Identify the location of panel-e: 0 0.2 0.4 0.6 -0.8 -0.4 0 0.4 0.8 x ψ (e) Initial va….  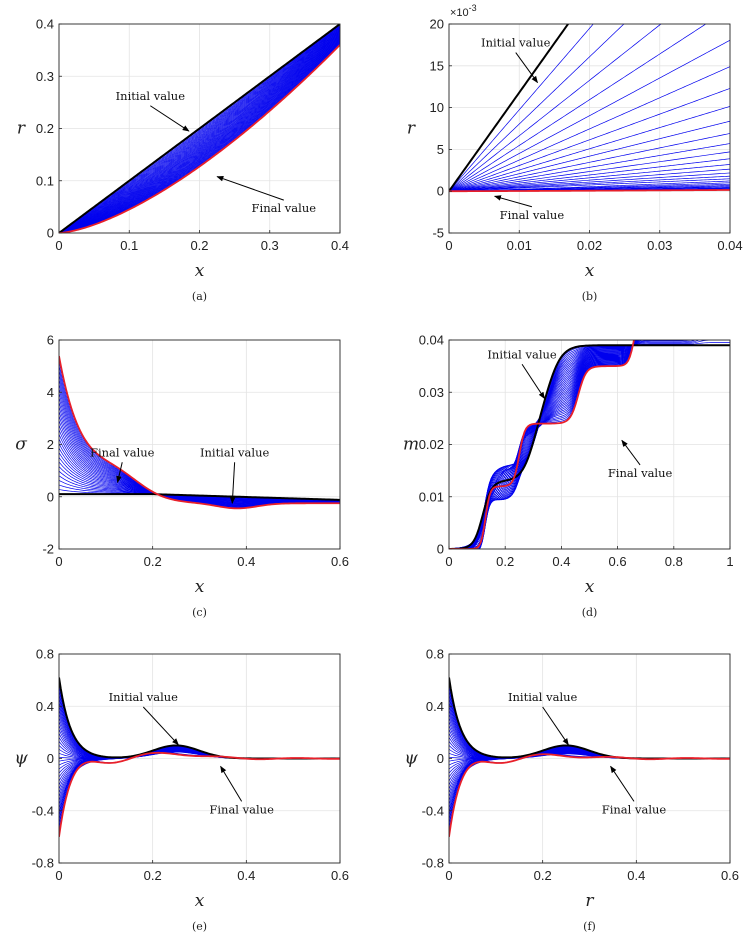
(181, 790).